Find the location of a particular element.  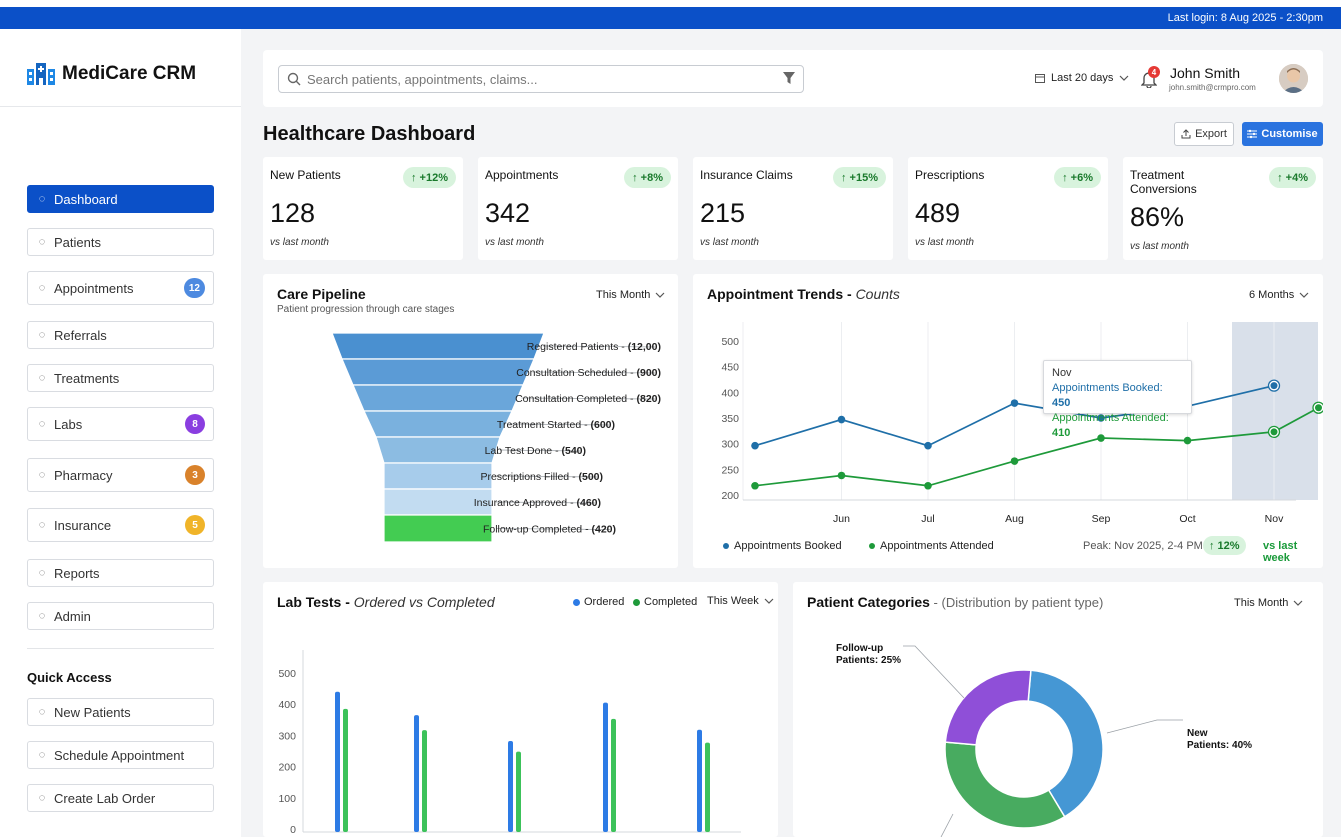

sidebar-item-admin: ◌ Admin is located at coordinates (120, 616).